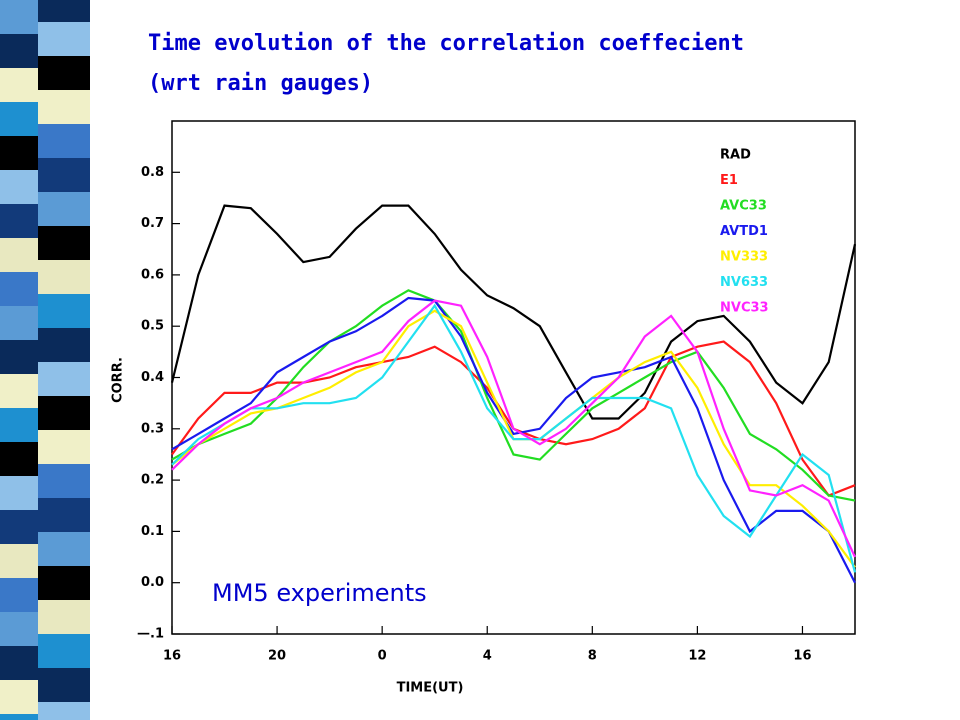 This screenshot has width=960, height=720. Describe the element at coordinates (319, 593) in the screenshot. I see `annotation: MM5 experiments` at that location.